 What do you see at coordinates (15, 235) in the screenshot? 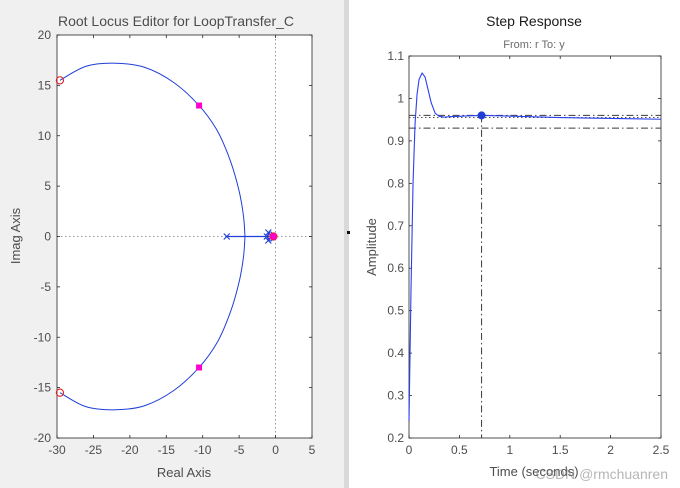
I see `root-locus-y-axis-label: Imag Axis` at bounding box center [15, 235].